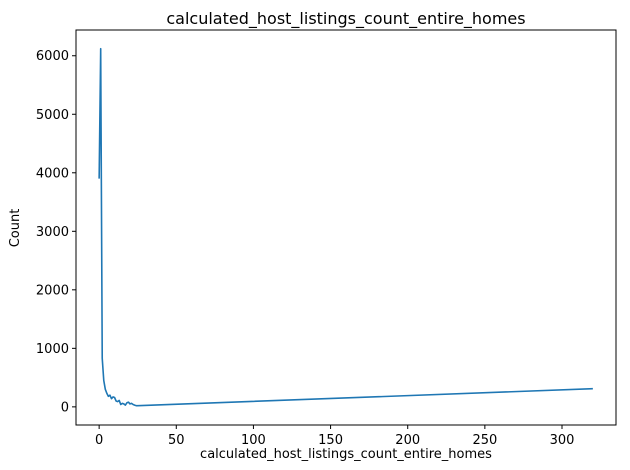  What do you see at coordinates (15, 228) in the screenshot?
I see `y-axis-label: Count` at bounding box center [15, 228].